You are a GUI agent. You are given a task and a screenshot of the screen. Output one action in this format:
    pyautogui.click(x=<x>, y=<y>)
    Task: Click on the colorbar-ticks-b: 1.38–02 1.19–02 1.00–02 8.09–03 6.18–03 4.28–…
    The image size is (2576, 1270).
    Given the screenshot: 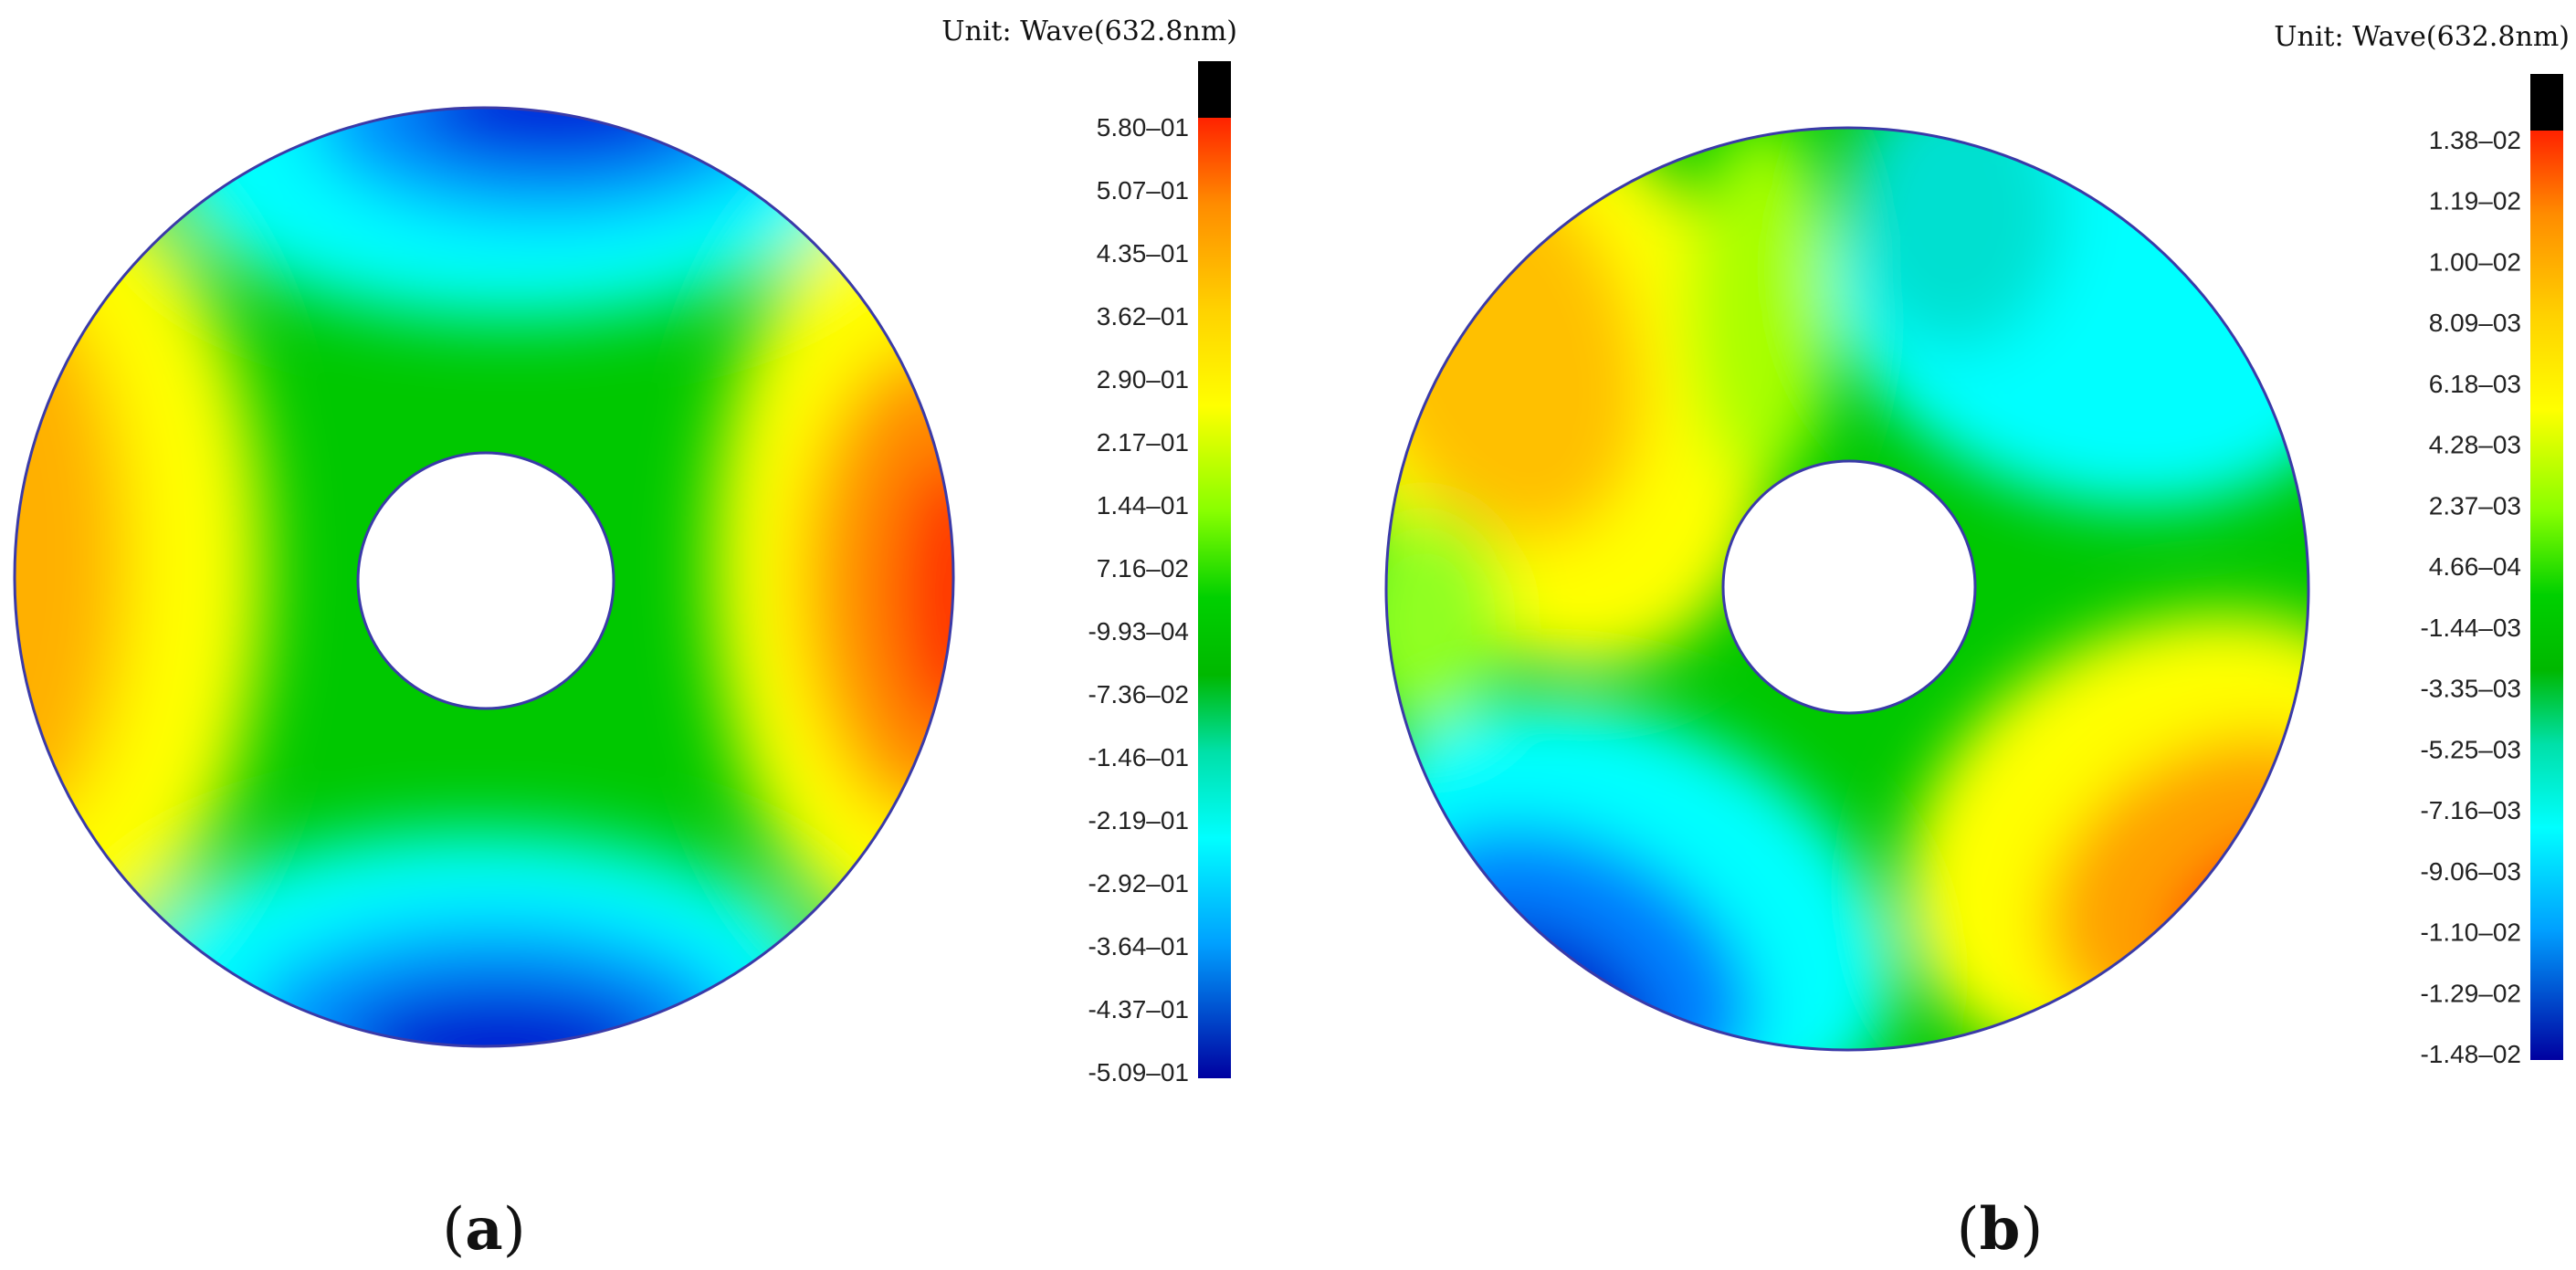 What is the action you would take?
    pyautogui.click(x=2470, y=597)
    